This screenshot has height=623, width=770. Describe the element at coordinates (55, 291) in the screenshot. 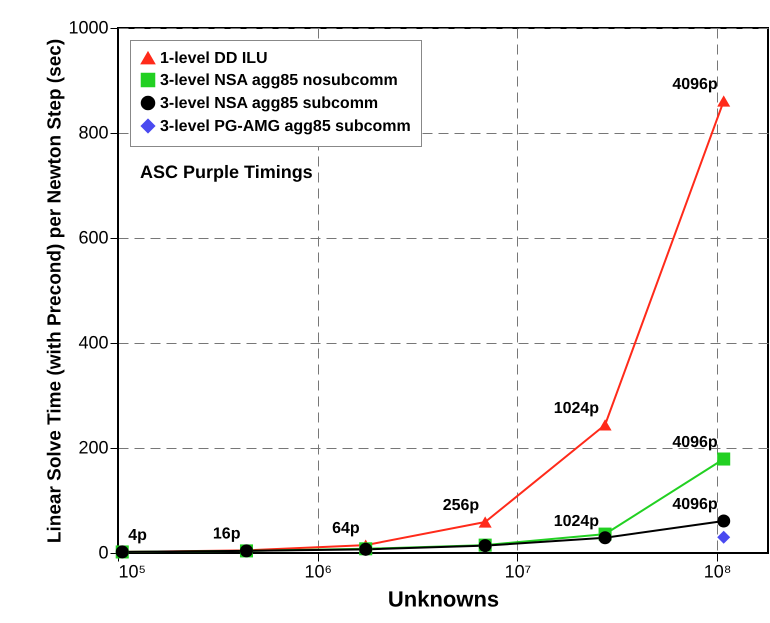

I see `y-axis-title: Linear Solve Time (with Precond) per Newton Step (sec)` at that location.